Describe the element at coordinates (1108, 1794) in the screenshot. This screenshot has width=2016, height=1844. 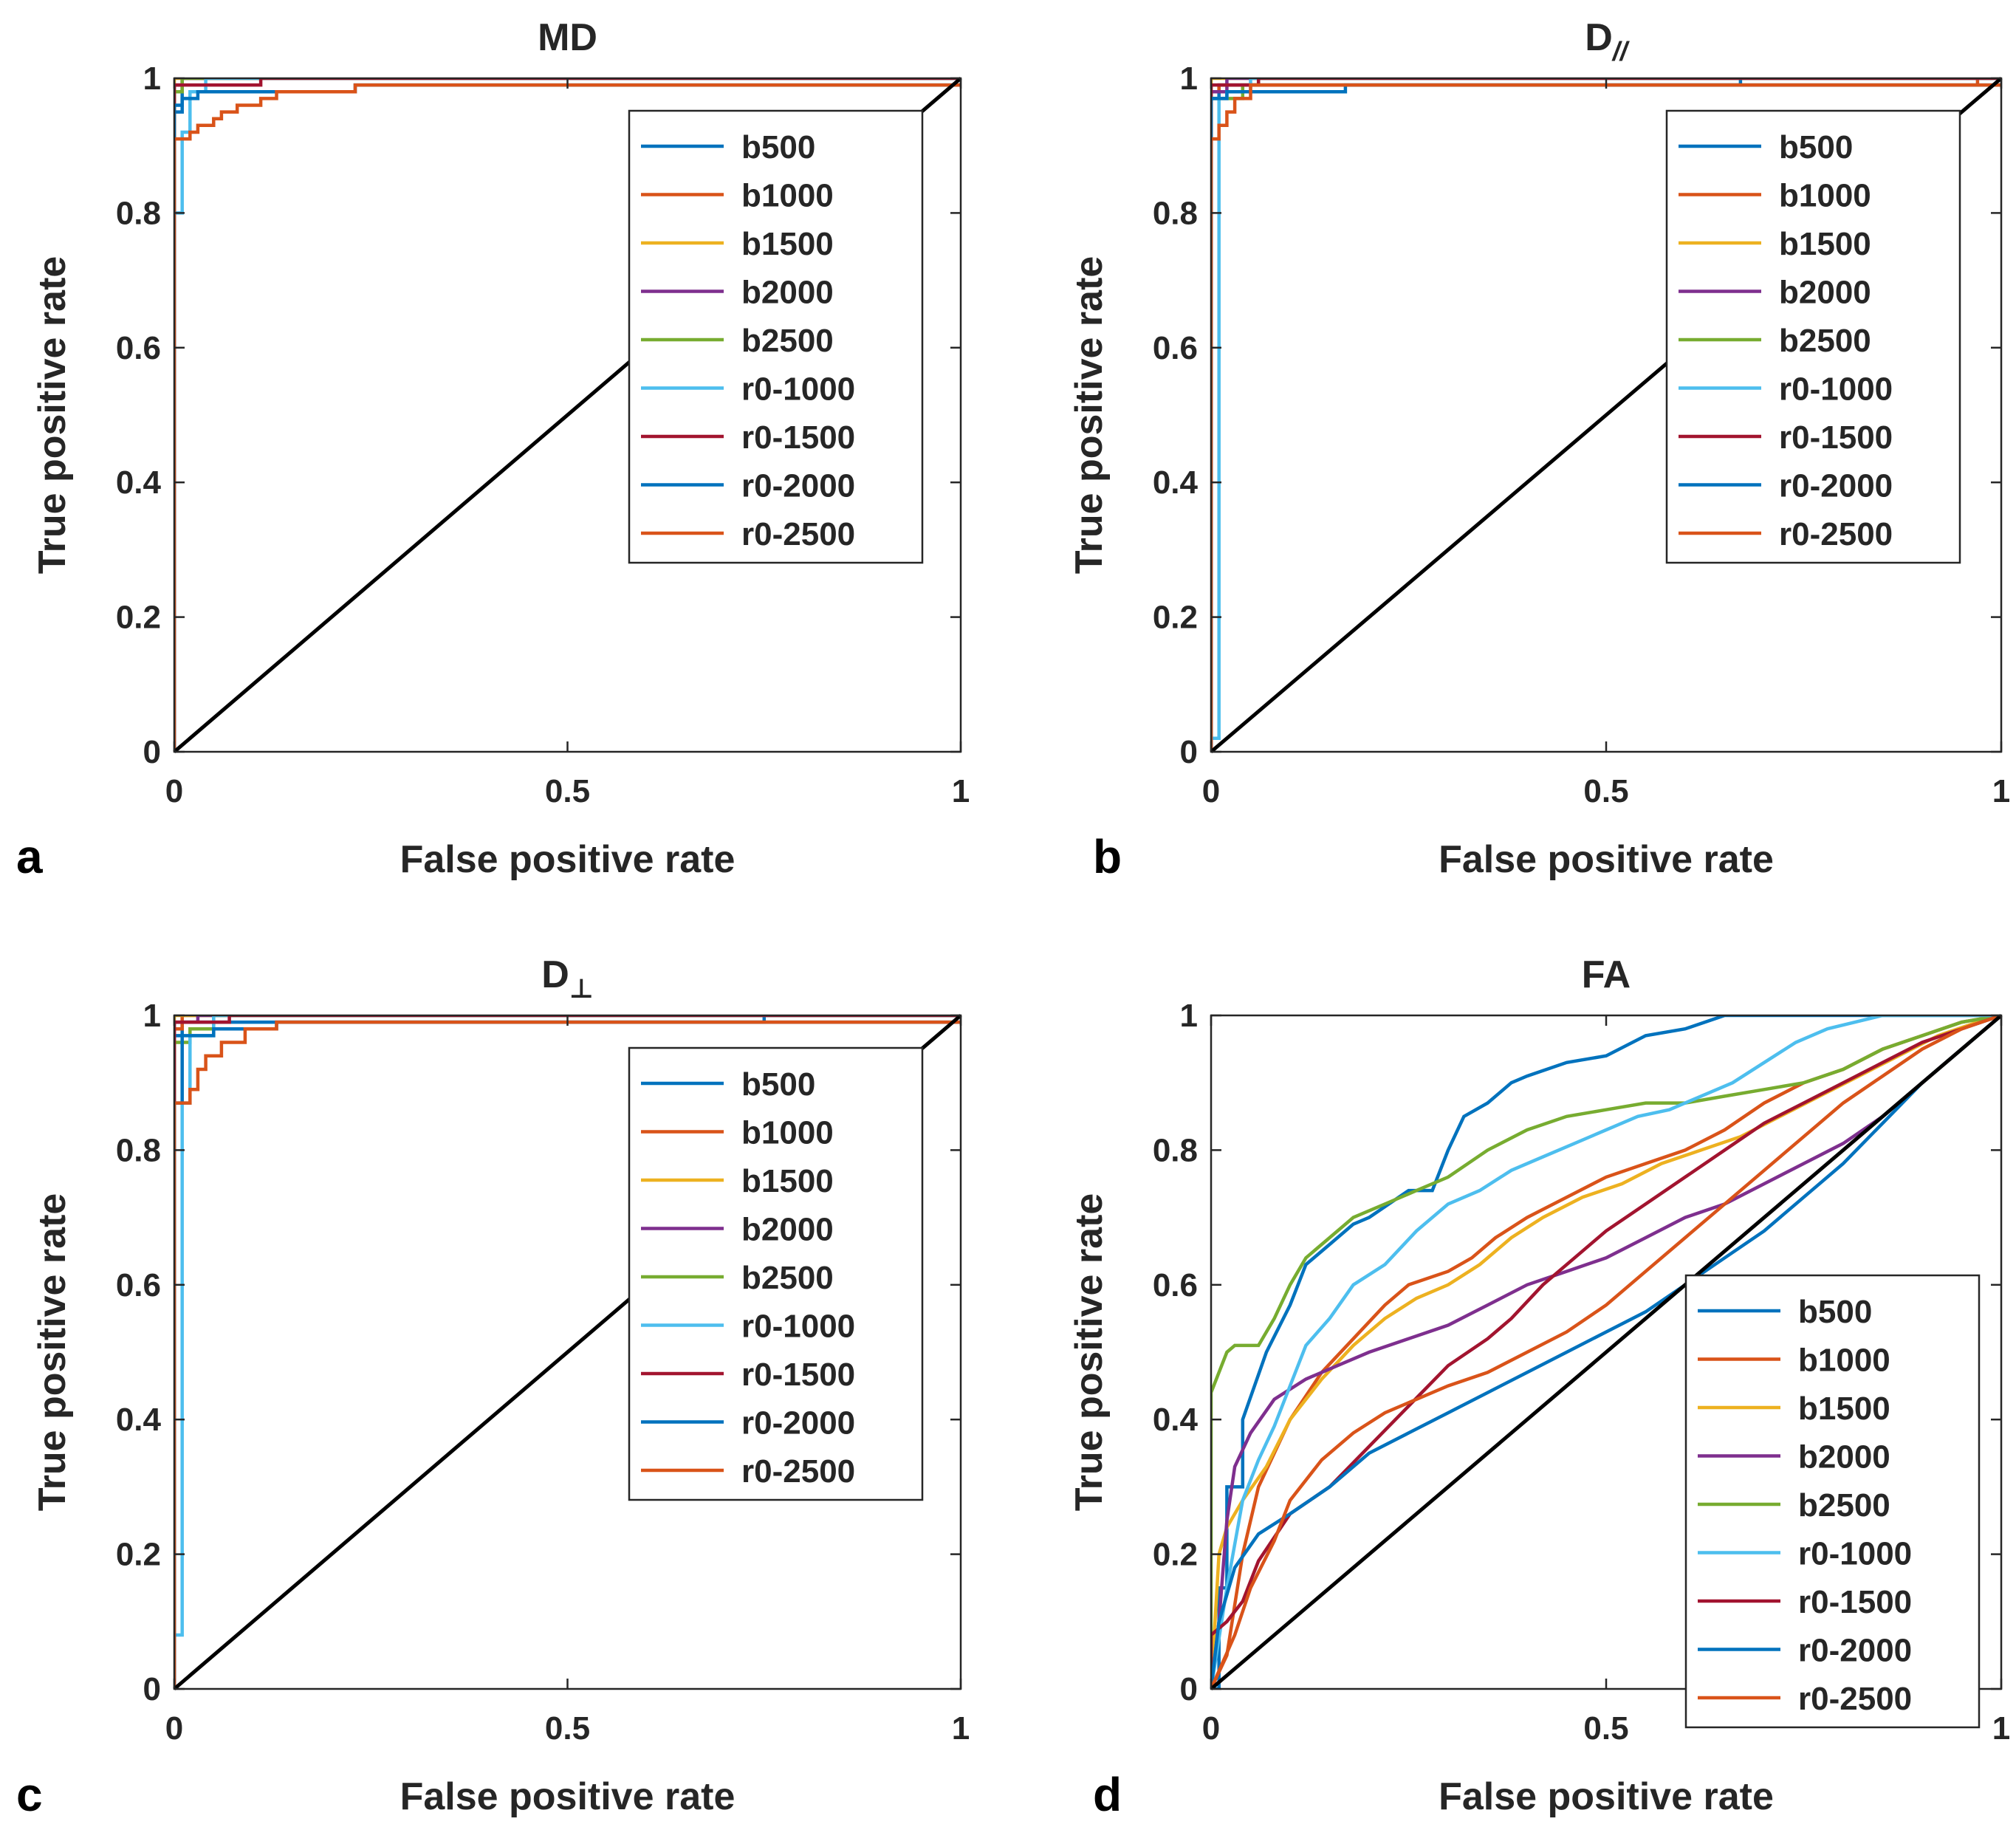
I see `panel-letter: d` at that location.